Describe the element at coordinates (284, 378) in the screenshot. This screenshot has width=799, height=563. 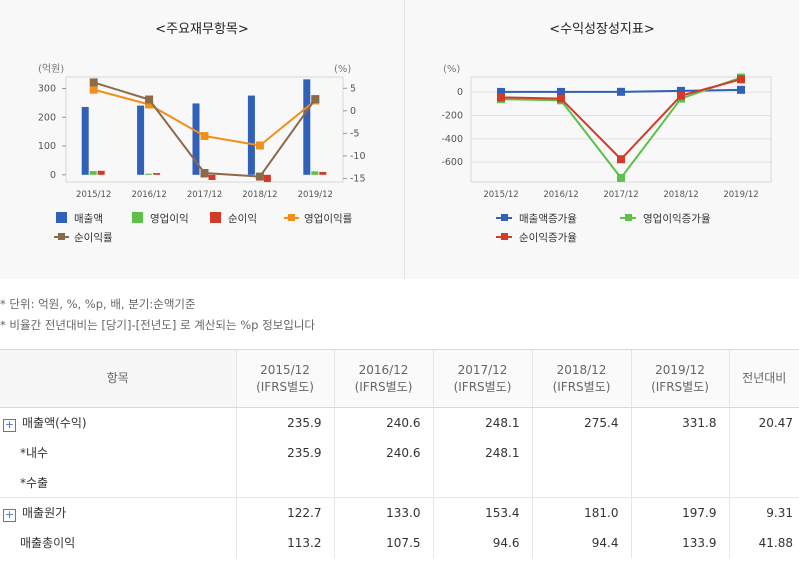
I see `header-period: 2015/12 (IFRS별도)` at that location.